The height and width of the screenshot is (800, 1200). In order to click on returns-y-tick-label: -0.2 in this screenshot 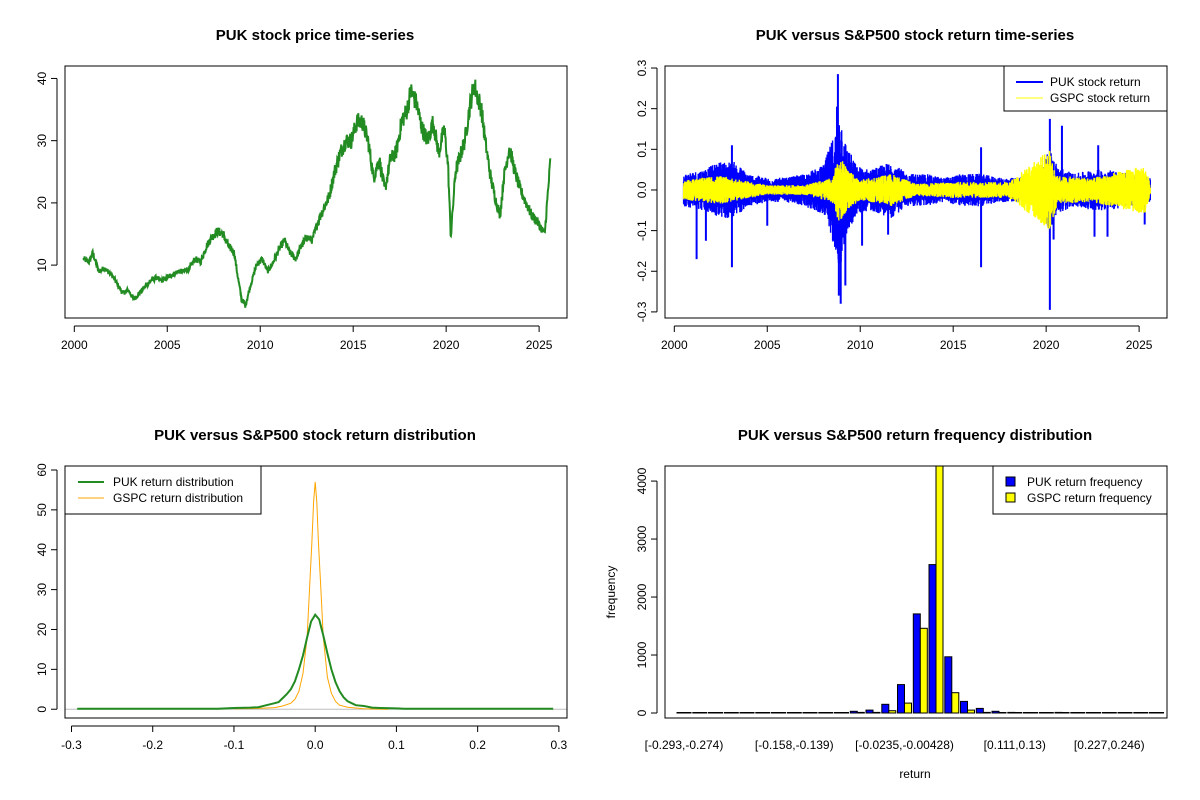, I will do `click(642, 271)`.